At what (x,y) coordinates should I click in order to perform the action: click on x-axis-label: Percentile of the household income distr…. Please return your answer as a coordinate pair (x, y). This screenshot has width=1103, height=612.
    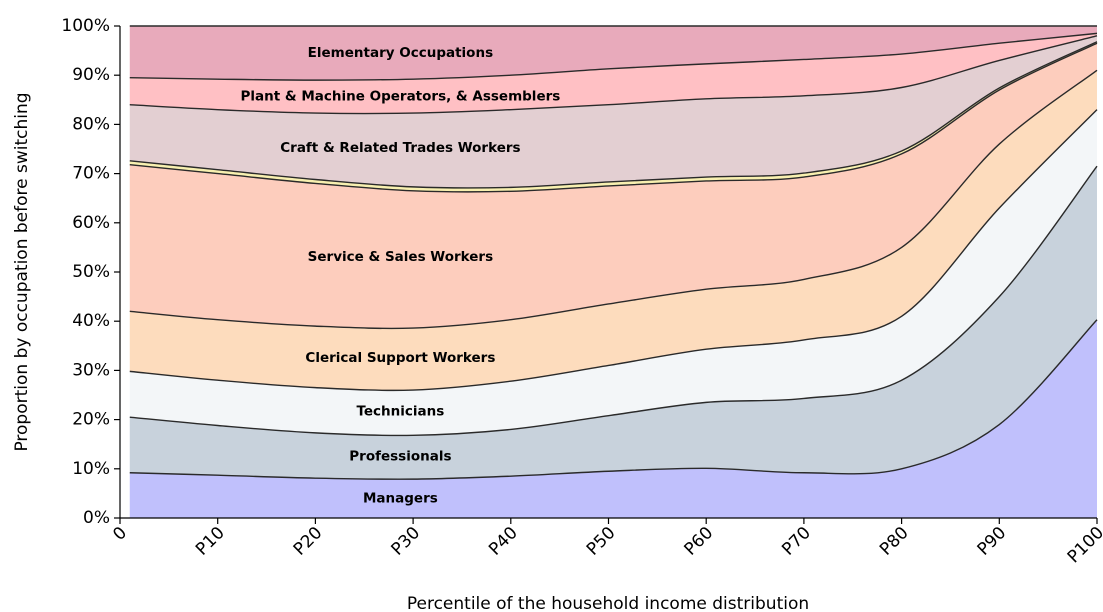
    Looking at the image, I should click on (608, 603).